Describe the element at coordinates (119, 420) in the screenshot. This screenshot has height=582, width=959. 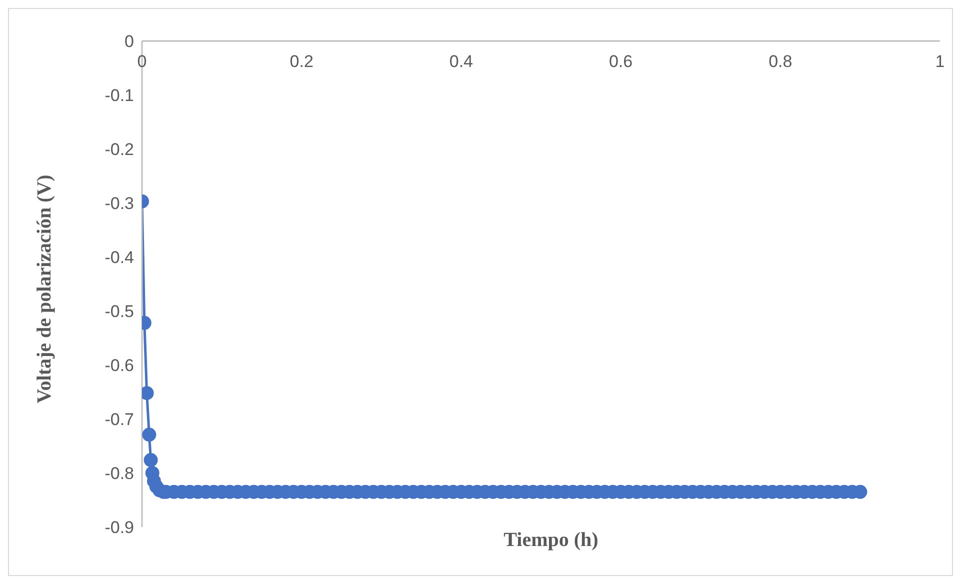
I see `y-tick-label: -0.7` at that location.